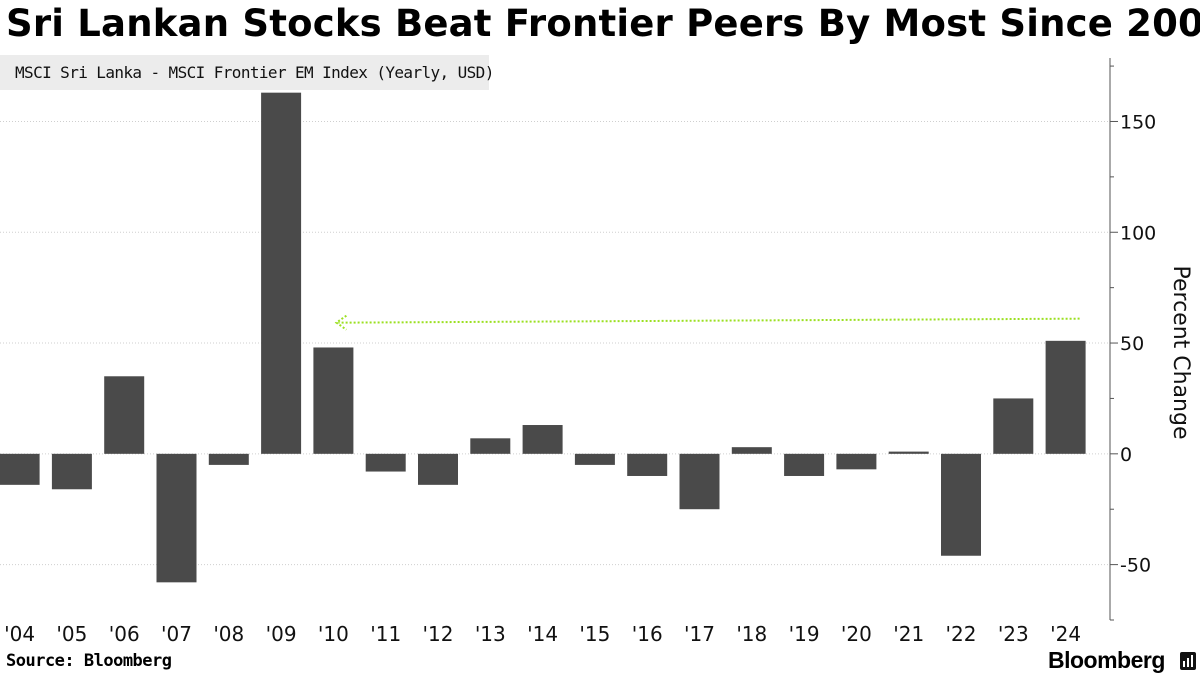  Describe the element at coordinates (1065, 634) in the screenshot. I see `x-tick-label: '24` at that location.